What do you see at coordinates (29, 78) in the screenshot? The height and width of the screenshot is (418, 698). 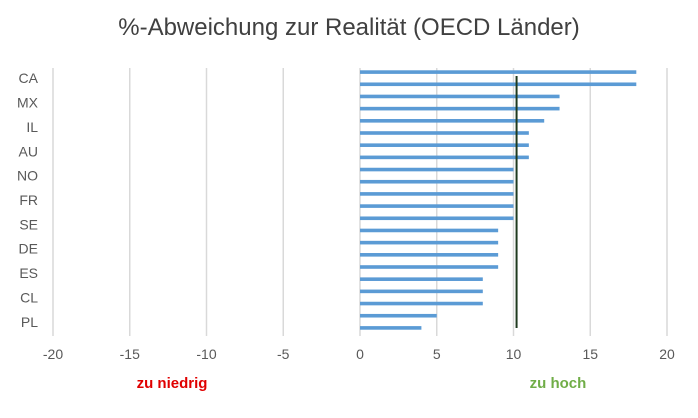 I see `y-tick-label: CA` at bounding box center [29, 78].